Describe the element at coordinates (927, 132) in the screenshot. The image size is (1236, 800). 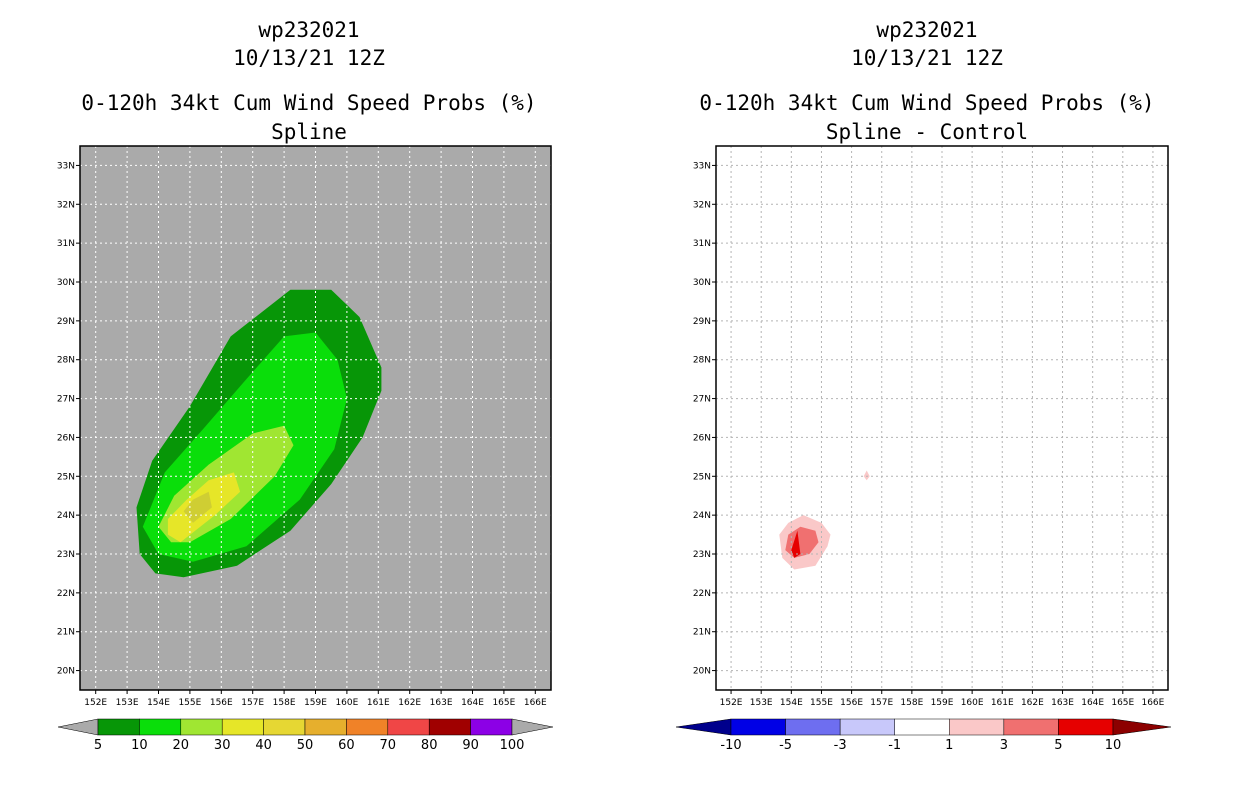
I see `model-title: Spline - Control` at that location.